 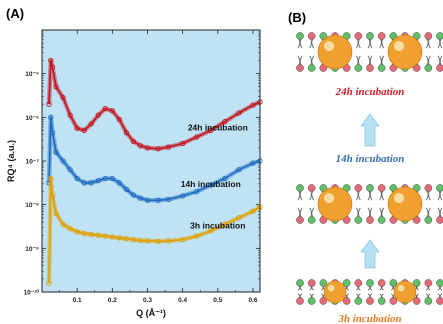 What do you see at coordinates (32, 74) in the screenshot?
I see `y-tick-label: 10⁻⁵` at bounding box center [32, 74].